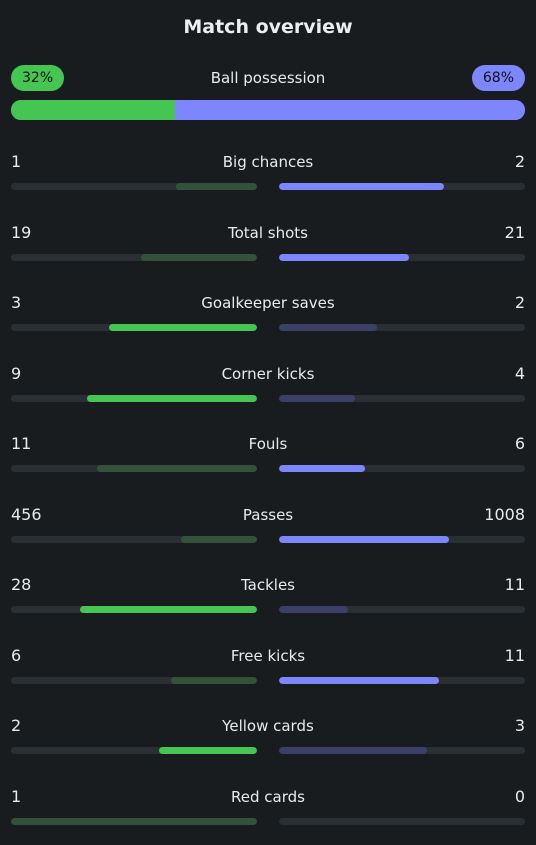  Describe the element at coordinates (38, 78) in the screenshot. I see `home-possession-badge: 32%` at that location.